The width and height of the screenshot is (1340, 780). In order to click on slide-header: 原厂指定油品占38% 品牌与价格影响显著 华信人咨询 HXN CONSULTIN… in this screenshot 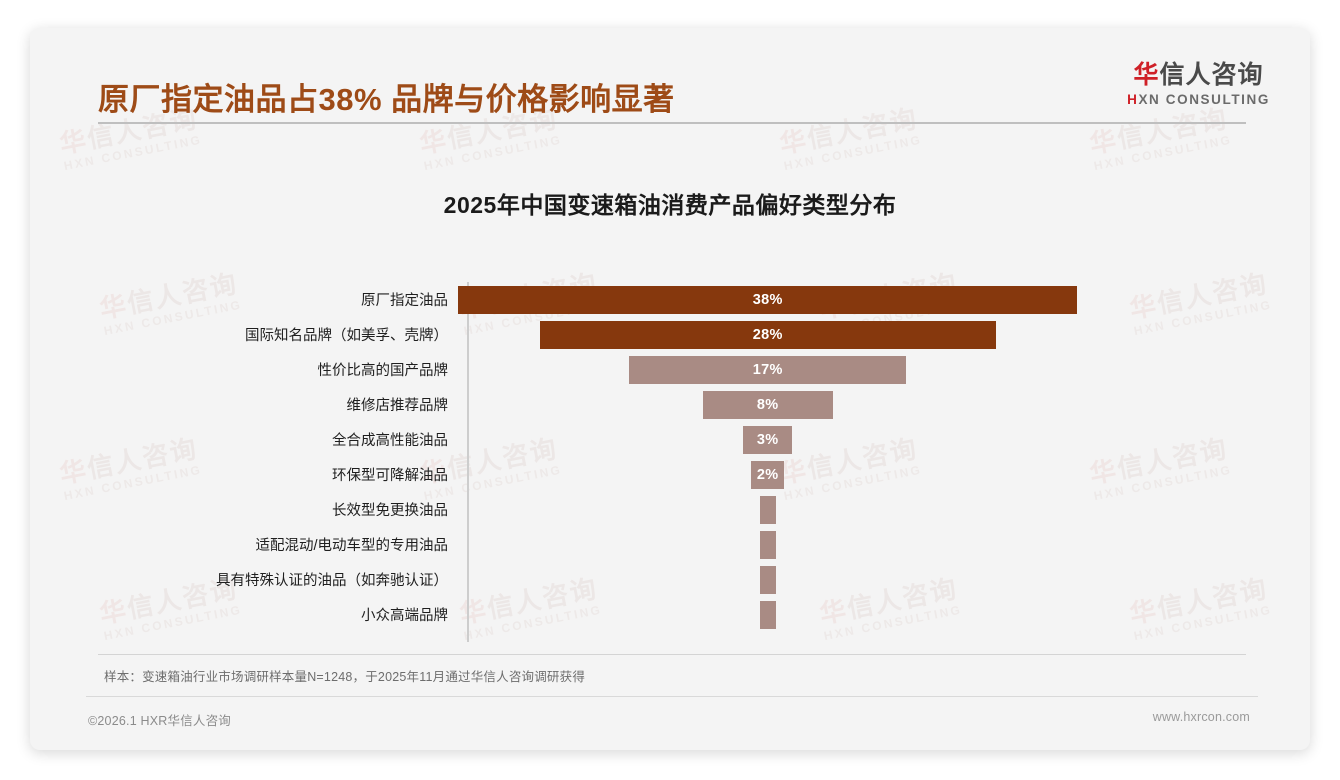, I will do `click(670, 80)`.